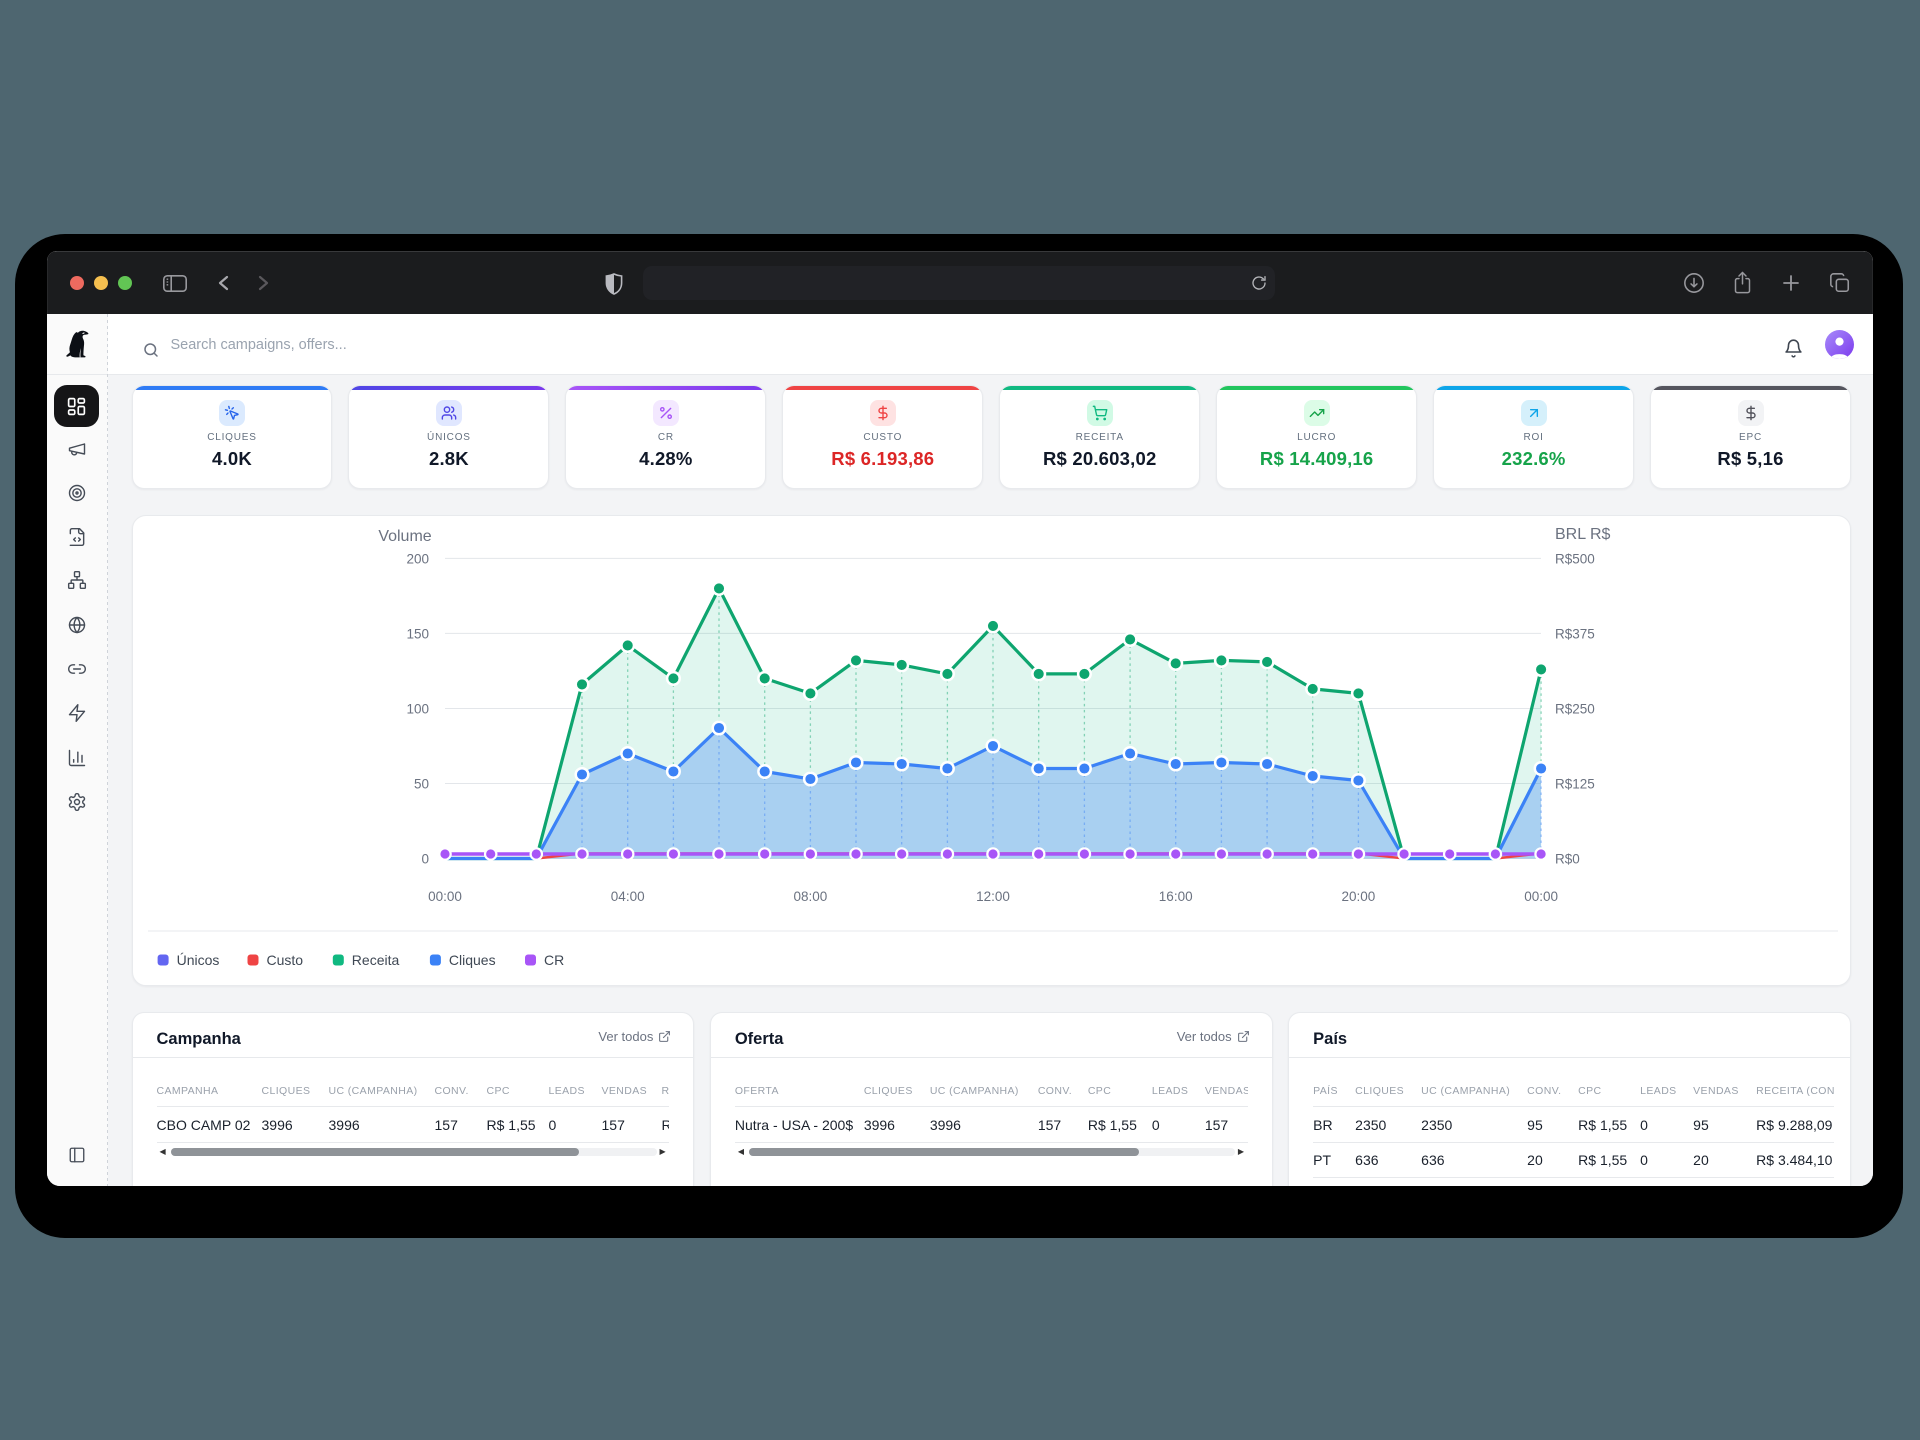 The height and width of the screenshot is (1440, 1920). I want to click on svg-text: 50, so click(420, 784).